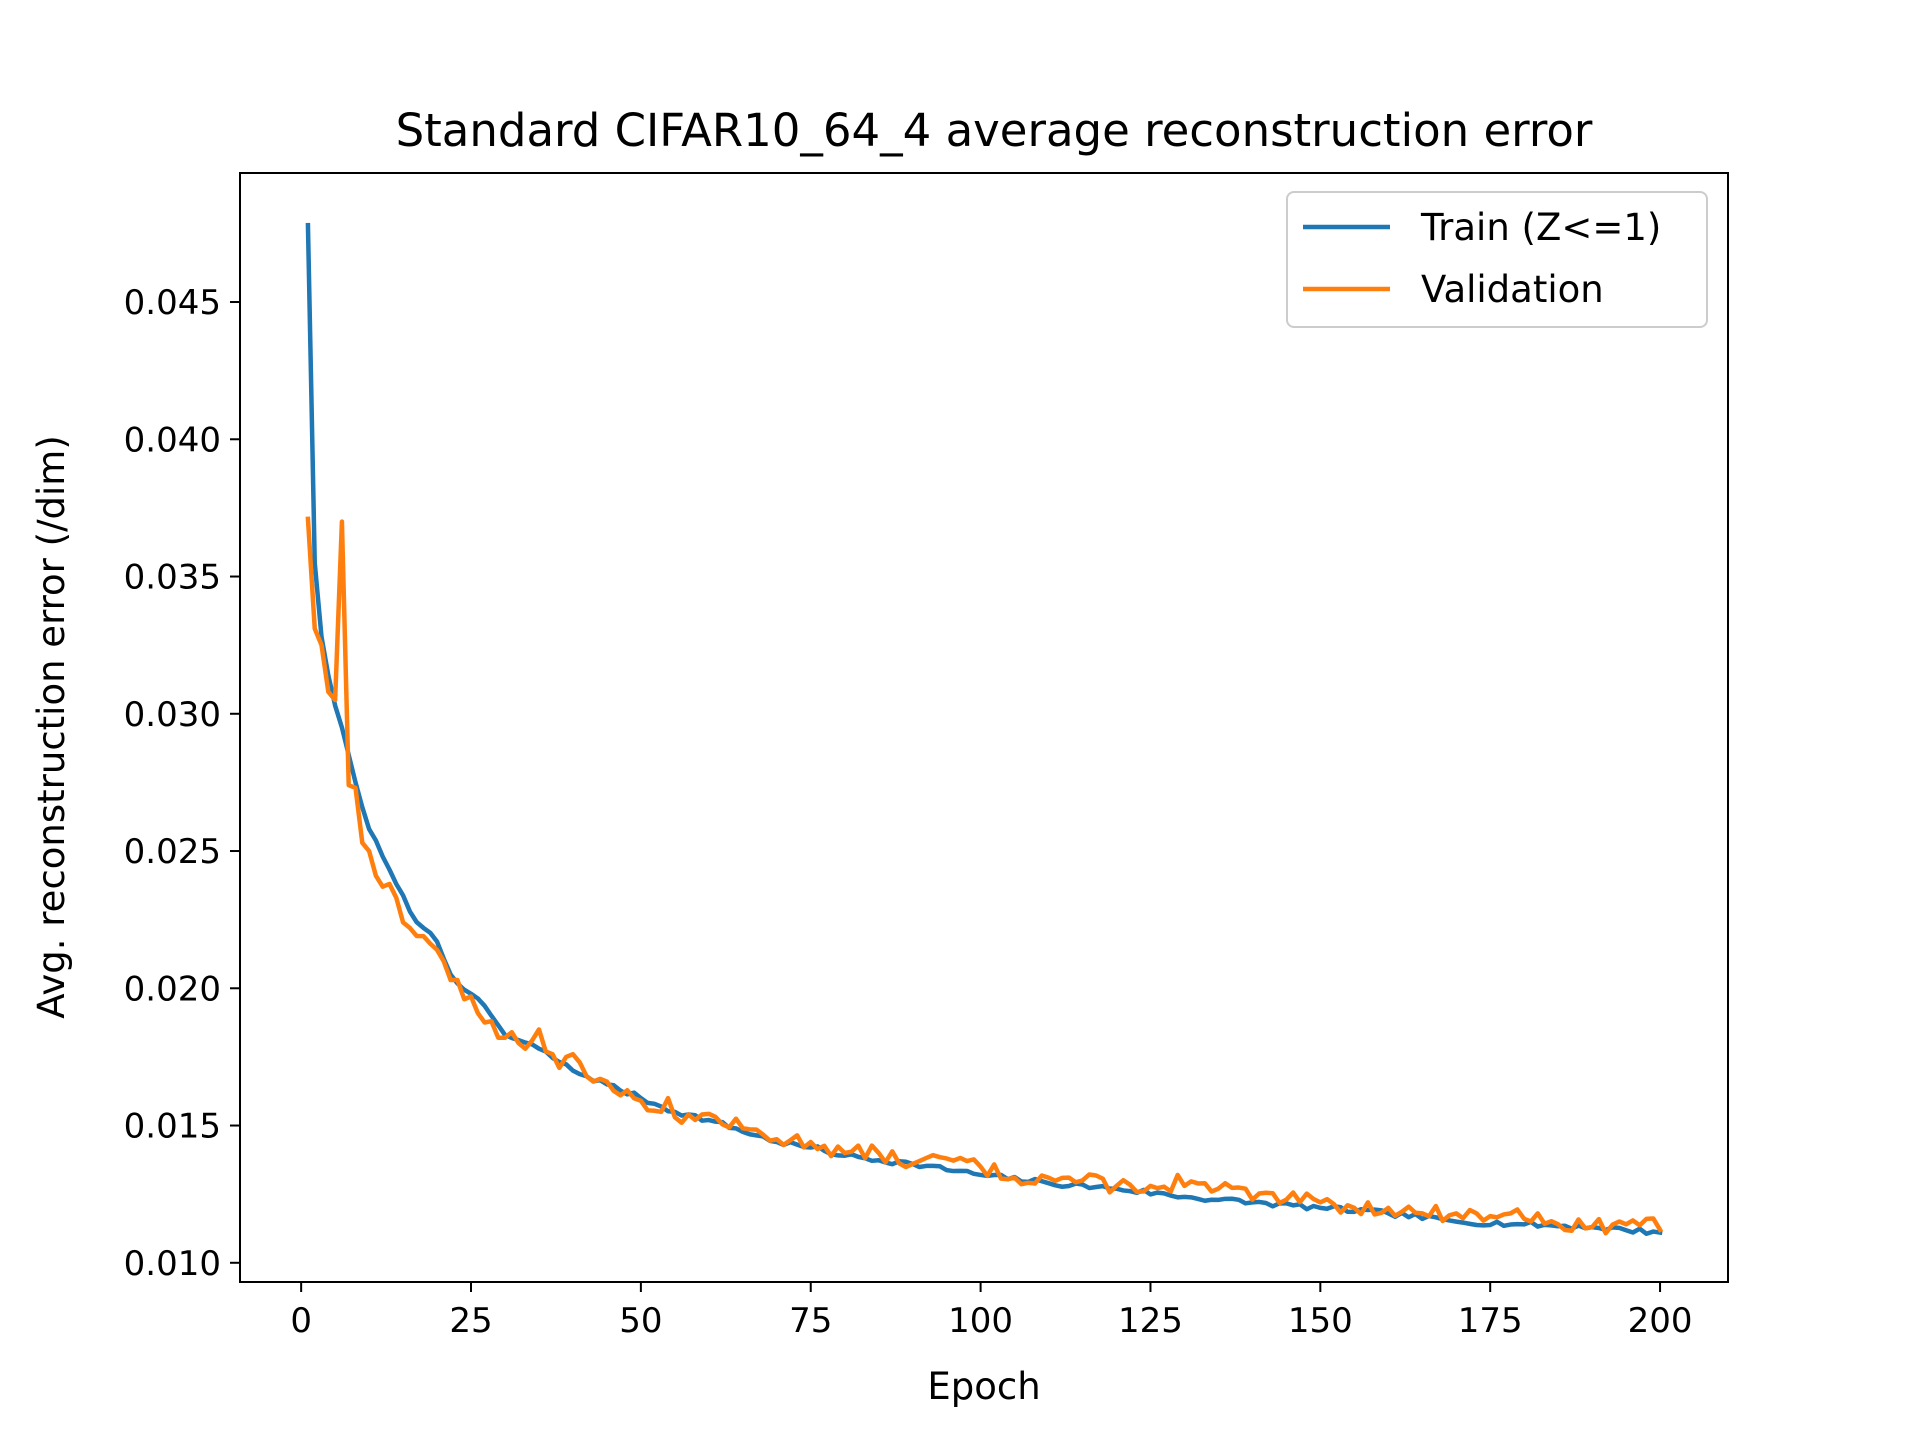 The height and width of the screenshot is (1440, 1920). I want to click on y-tick-label: 0.045, so click(172, 303).